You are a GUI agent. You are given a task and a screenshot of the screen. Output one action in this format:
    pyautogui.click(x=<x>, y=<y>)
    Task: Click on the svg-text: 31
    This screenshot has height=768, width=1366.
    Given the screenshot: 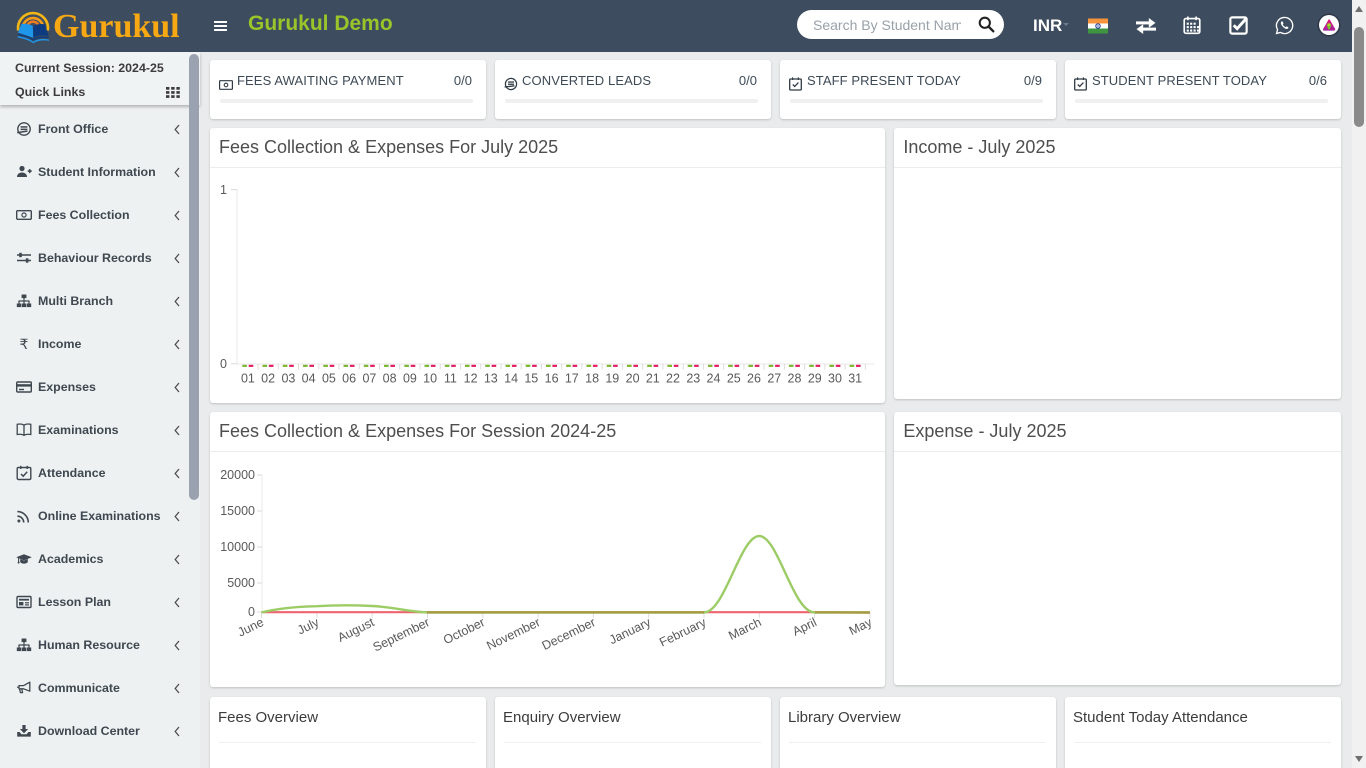 What is the action you would take?
    pyautogui.click(x=855, y=379)
    